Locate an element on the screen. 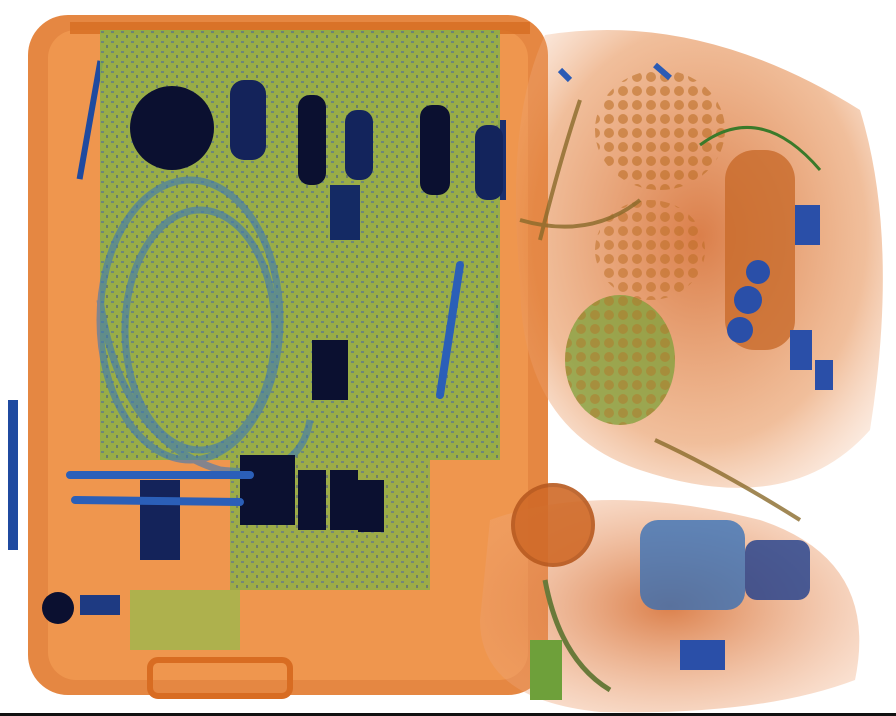  cable-coil is located at coordinates (205, 325).